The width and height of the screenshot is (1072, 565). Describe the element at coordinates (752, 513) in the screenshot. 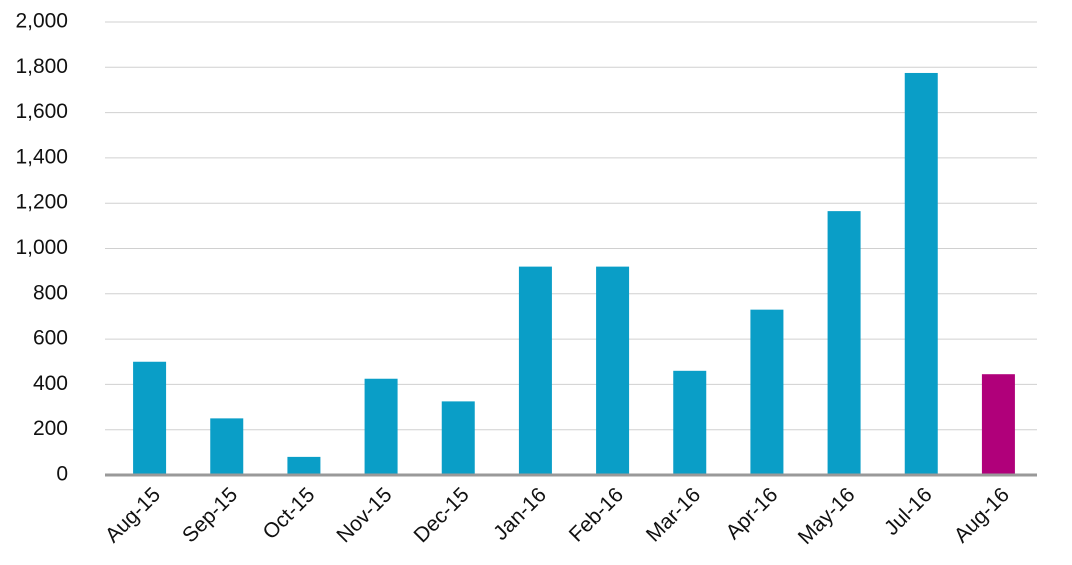

I see `x-tick-label: Apr-16` at that location.